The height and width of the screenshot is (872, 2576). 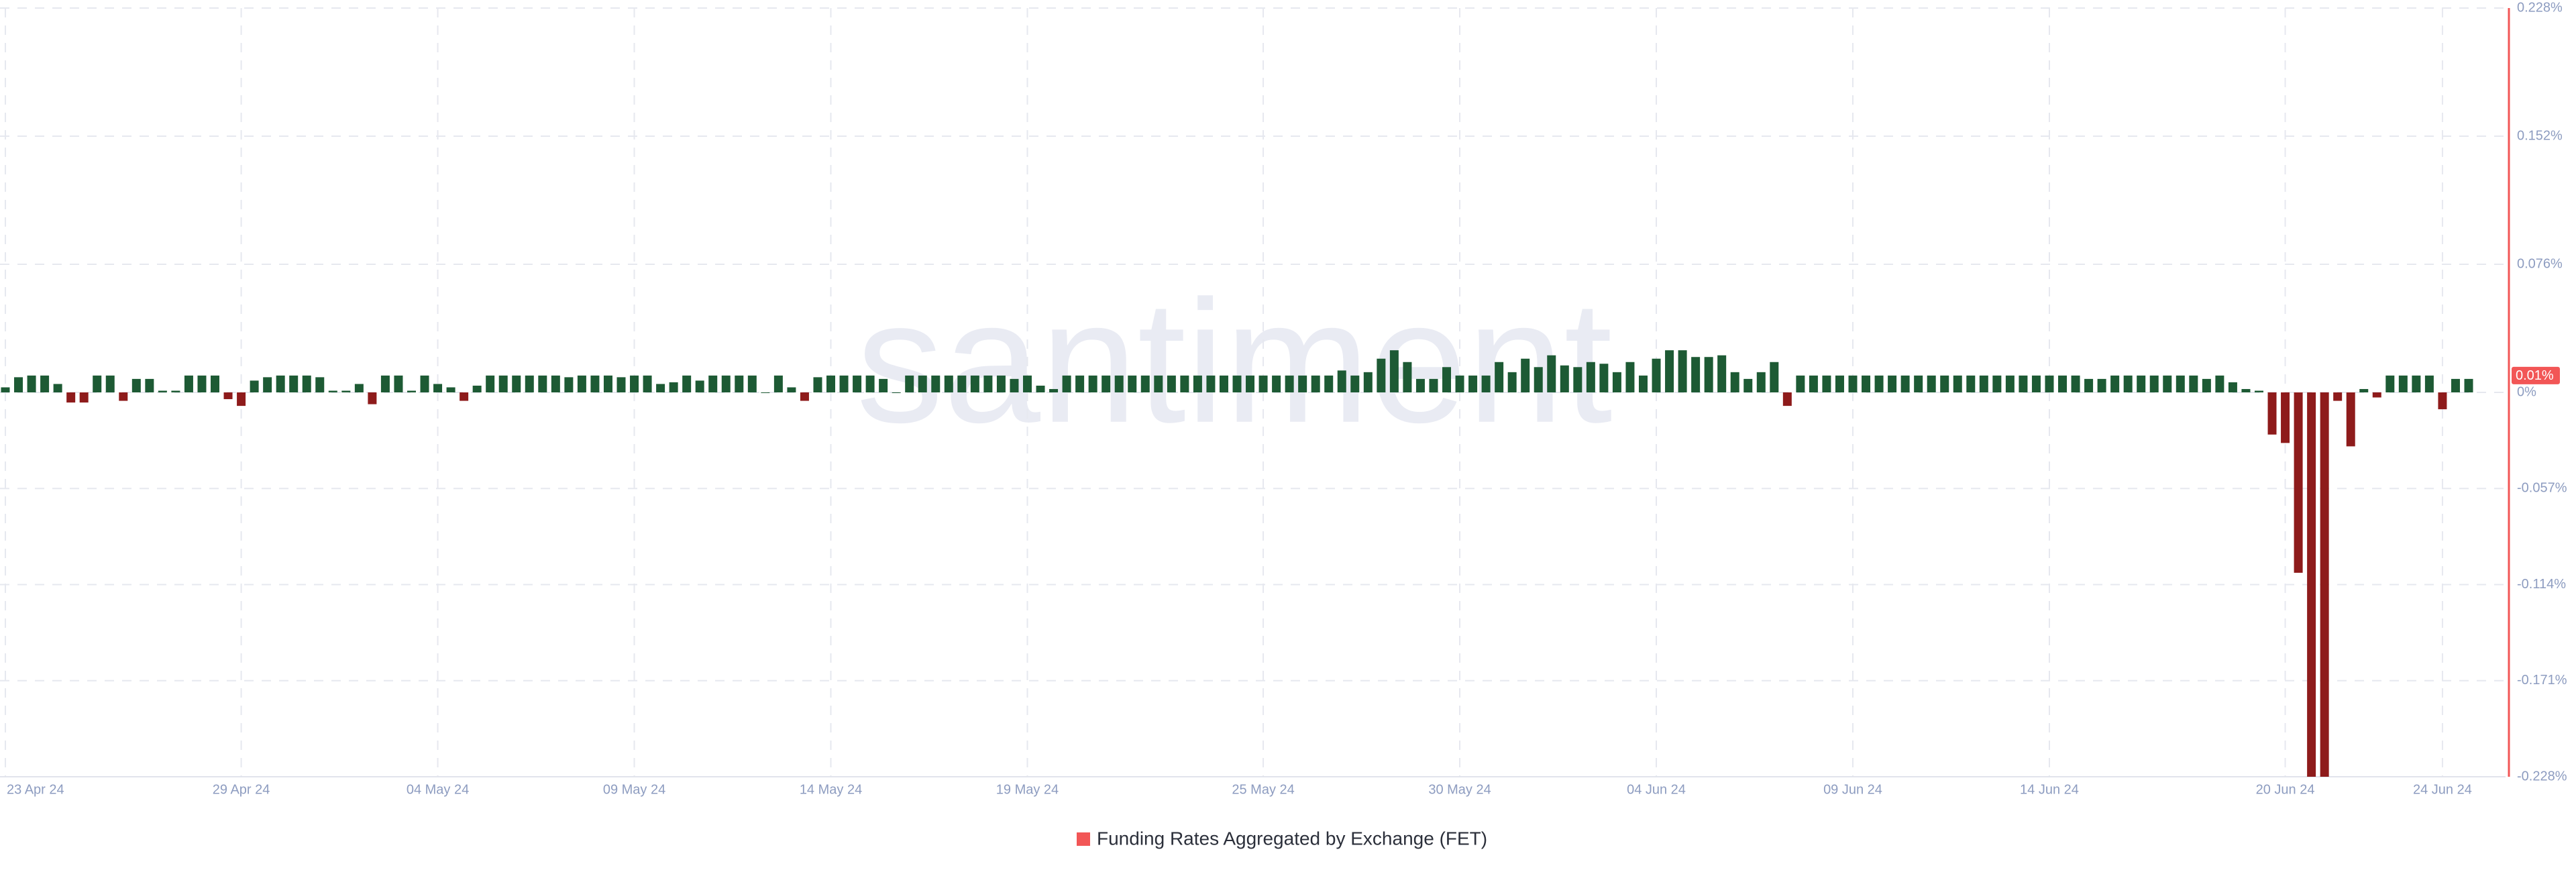 I want to click on current-value-label: 0.01%, so click(x=2535, y=375).